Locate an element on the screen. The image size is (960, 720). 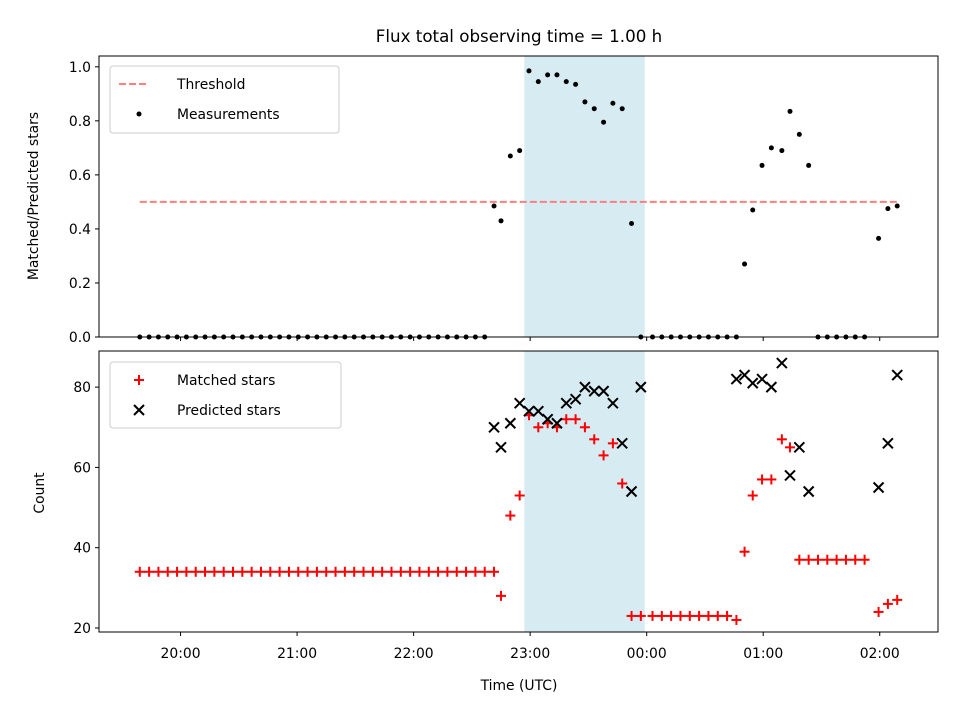
x-tick-label: 21:00 is located at coordinates (297, 654).